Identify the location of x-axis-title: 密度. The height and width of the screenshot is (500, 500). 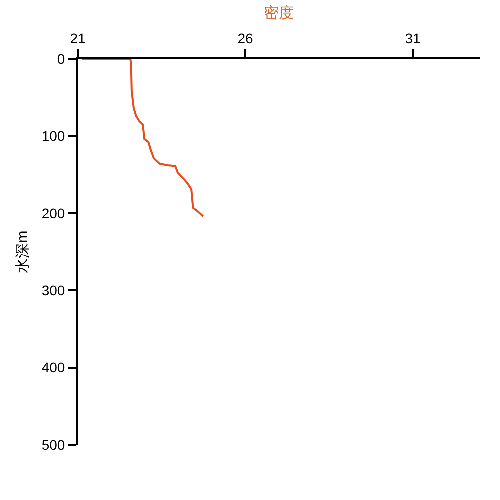
(279, 13).